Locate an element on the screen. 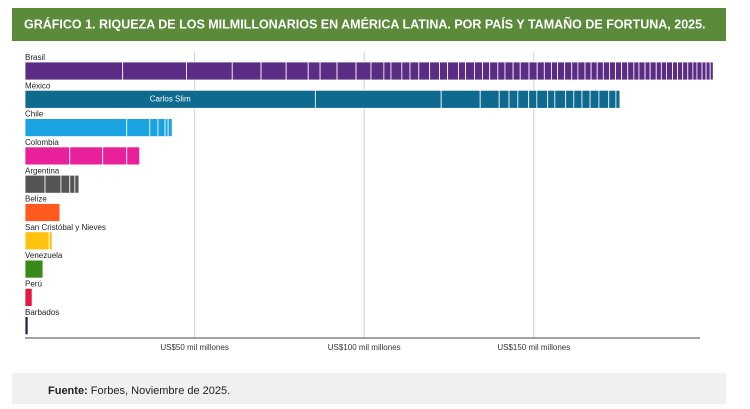 This screenshot has width=750, height=409. source-label: Fuente: is located at coordinates (68, 391).